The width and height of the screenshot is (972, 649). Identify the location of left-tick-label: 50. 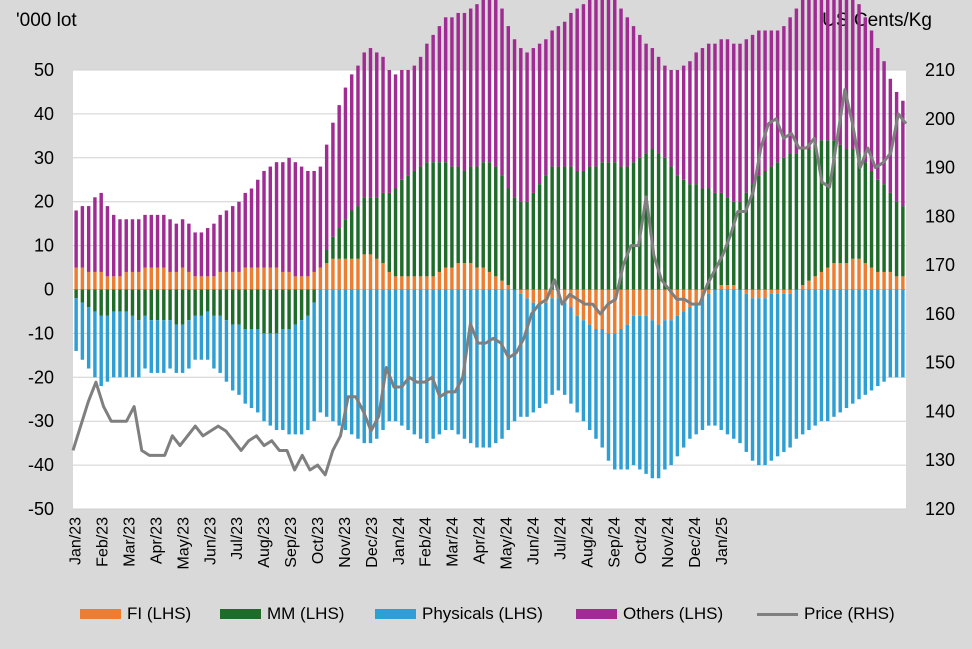
(44, 70).